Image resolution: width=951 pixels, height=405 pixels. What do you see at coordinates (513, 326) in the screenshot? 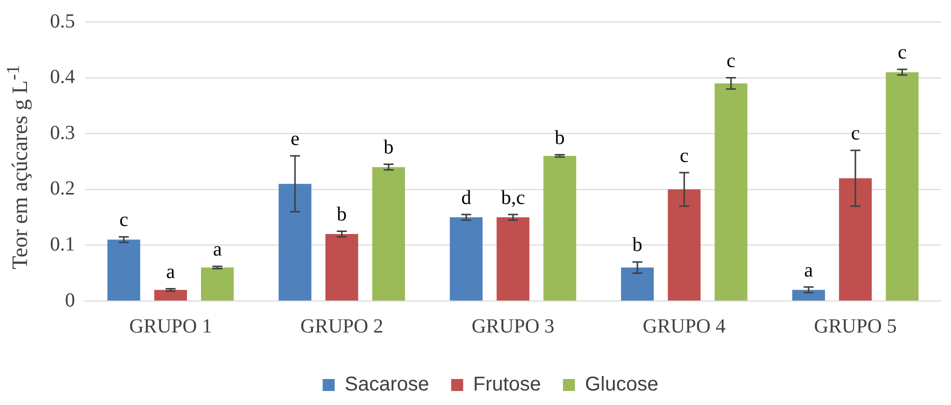
I see `x-tick-label: GRUPO 3` at bounding box center [513, 326].